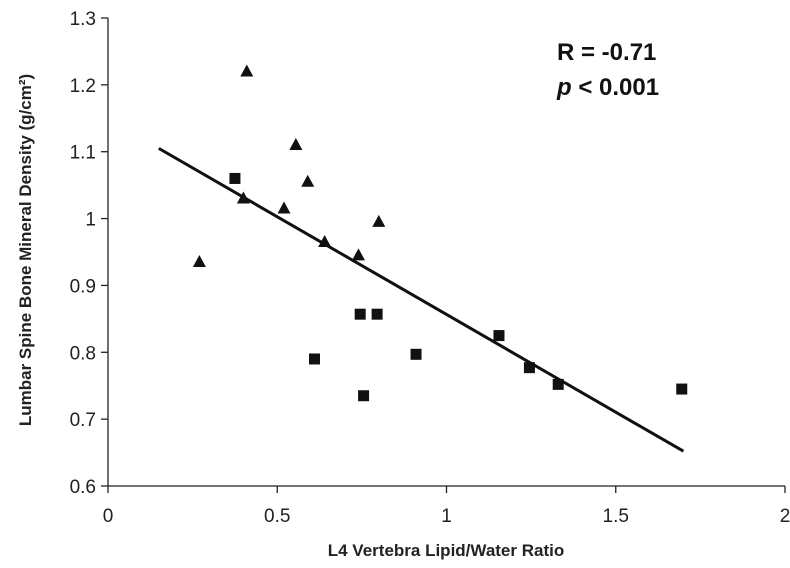 The image size is (790, 568). I want to click on x-ticks: 0 0.5 1 1.5 2, so click(446, 506).